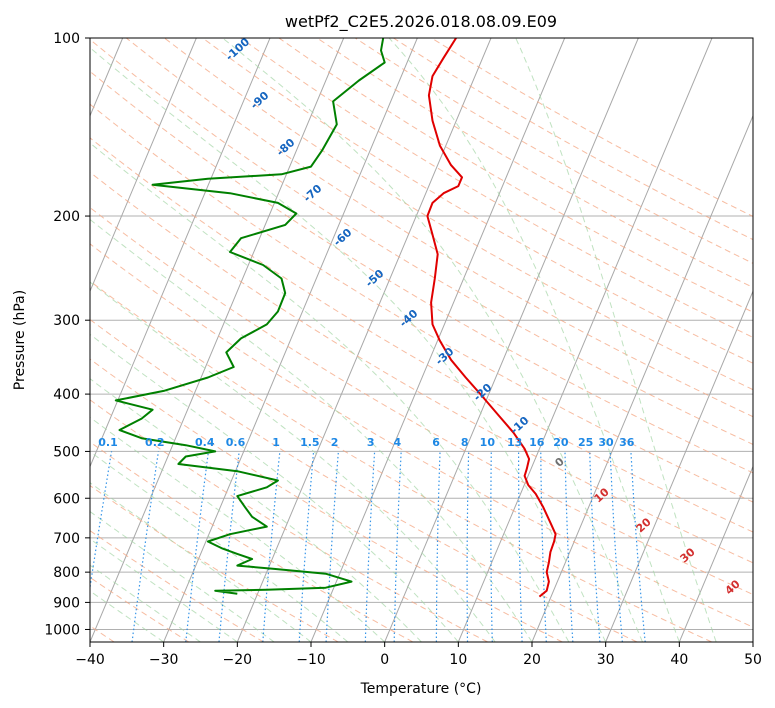 This screenshot has height=708, width=775. Describe the element at coordinates (418, 655) in the screenshot. I see `x-axis: −40 −30 −20 −10 0 10 20 30 40 50` at that location.